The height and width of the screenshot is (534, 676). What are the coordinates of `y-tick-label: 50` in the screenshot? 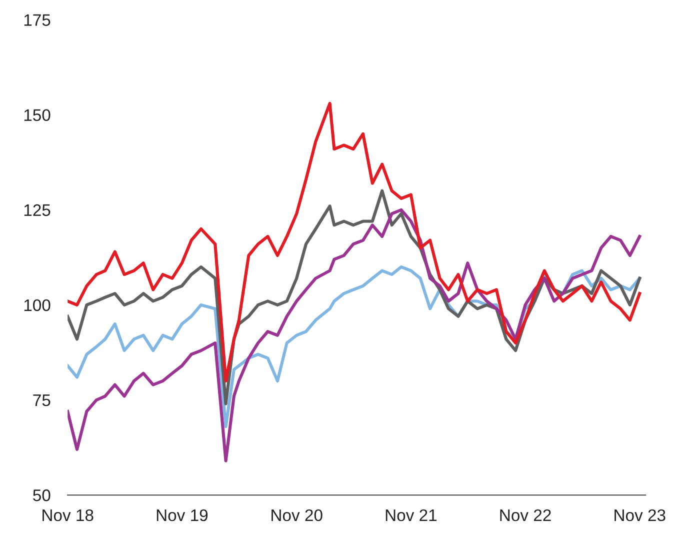 It's located at (41, 495).